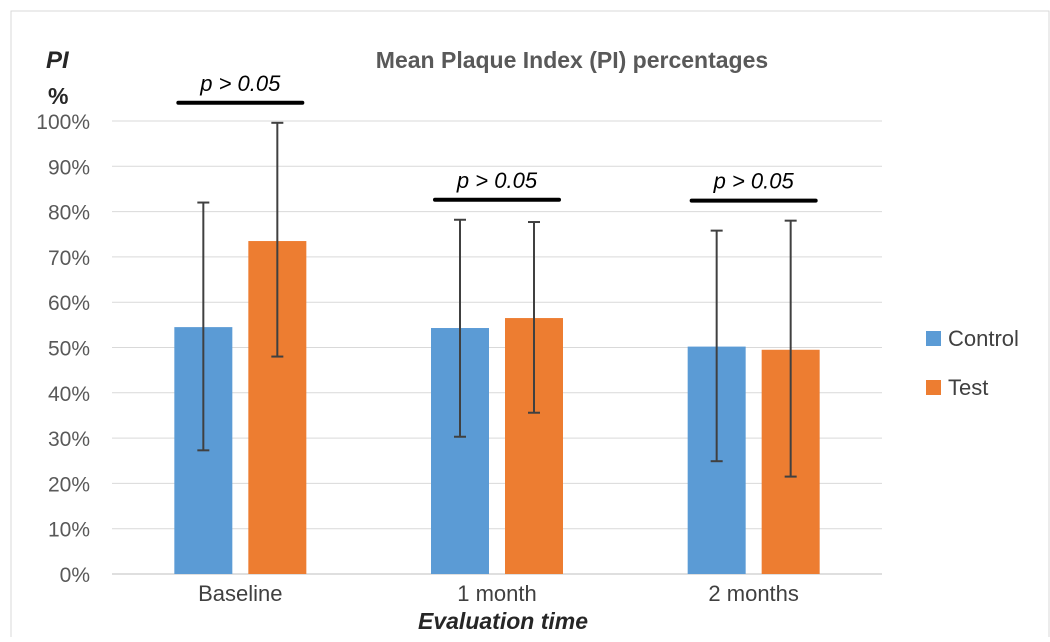 This screenshot has width=1050, height=642. I want to click on x-axis-categories: Baseline 1 month 2 months, so click(498, 593).